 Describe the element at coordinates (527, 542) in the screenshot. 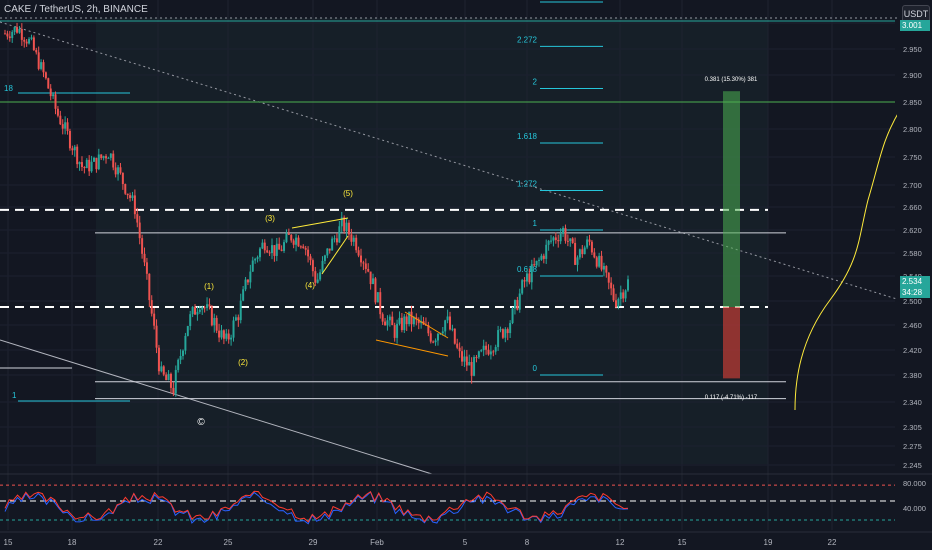

I see `time-tick-label: 8` at that location.